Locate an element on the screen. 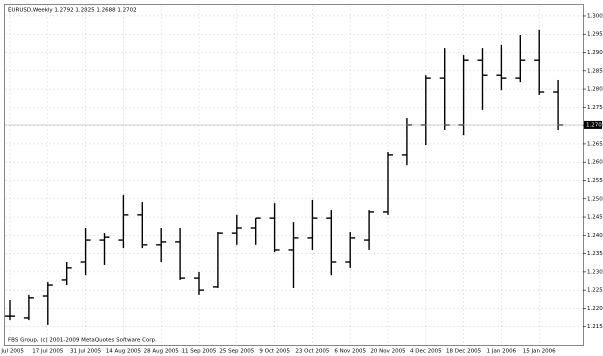  y-tick-label: 1.2600 is located at coordinates (595, 163).